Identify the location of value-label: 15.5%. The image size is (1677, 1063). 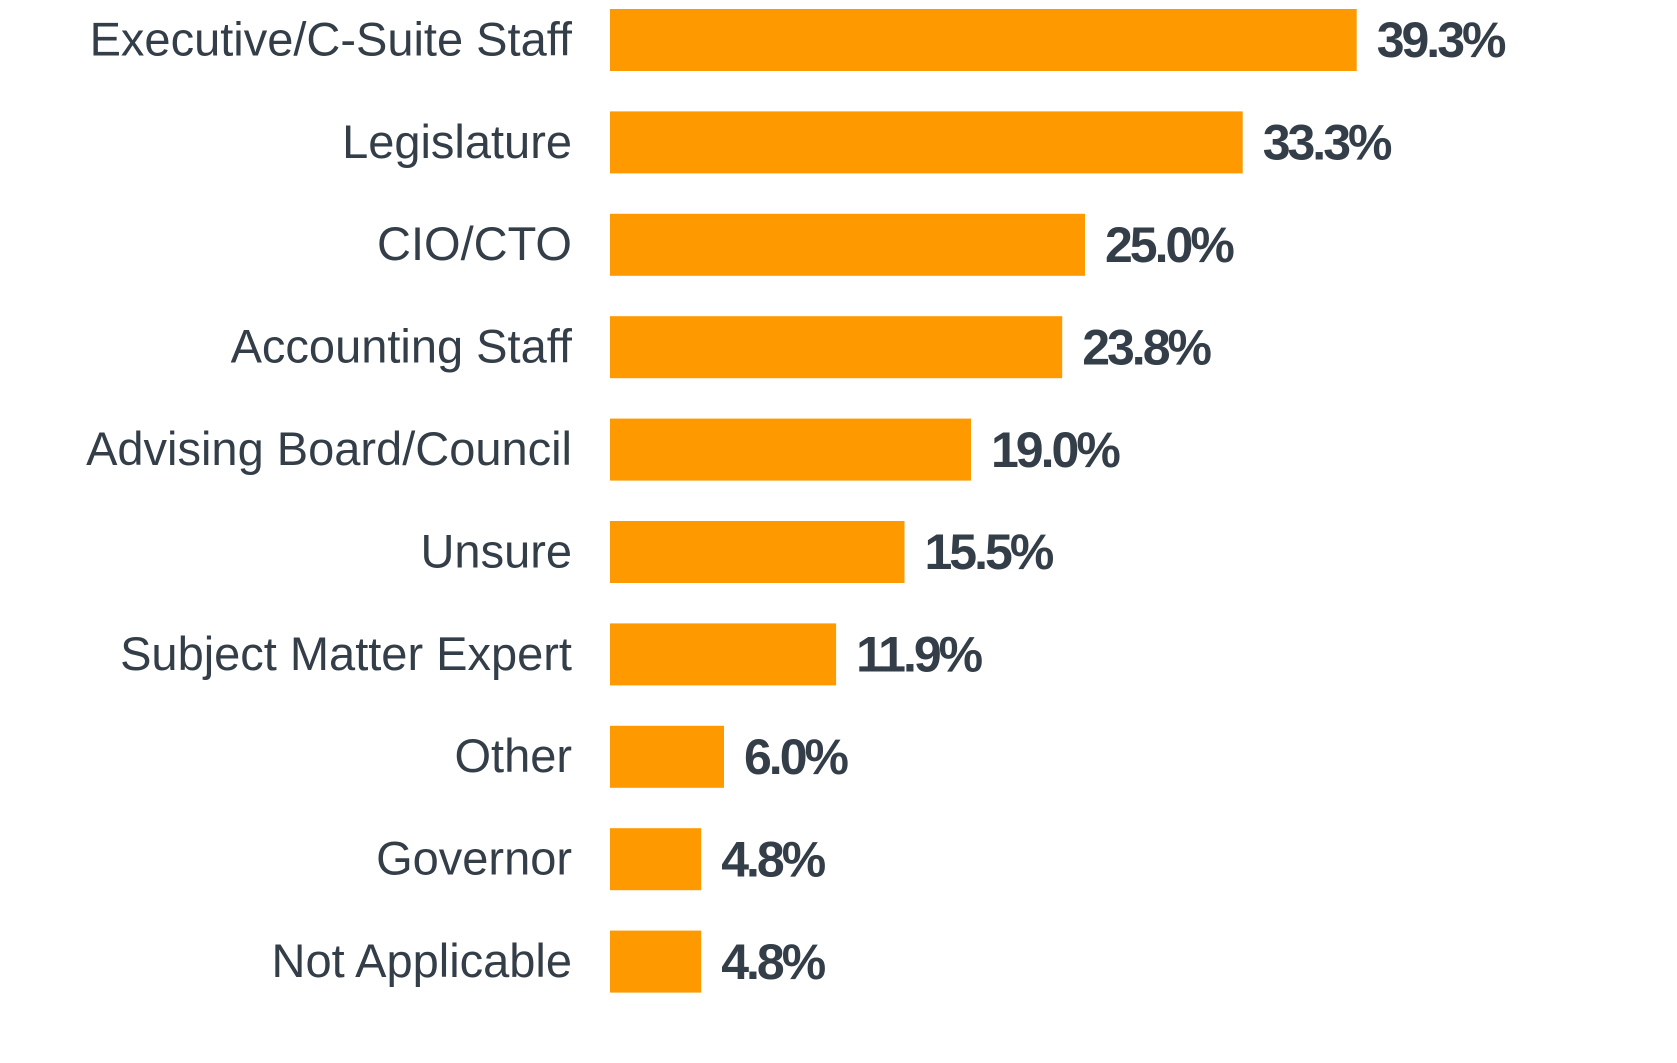
(989, 552).